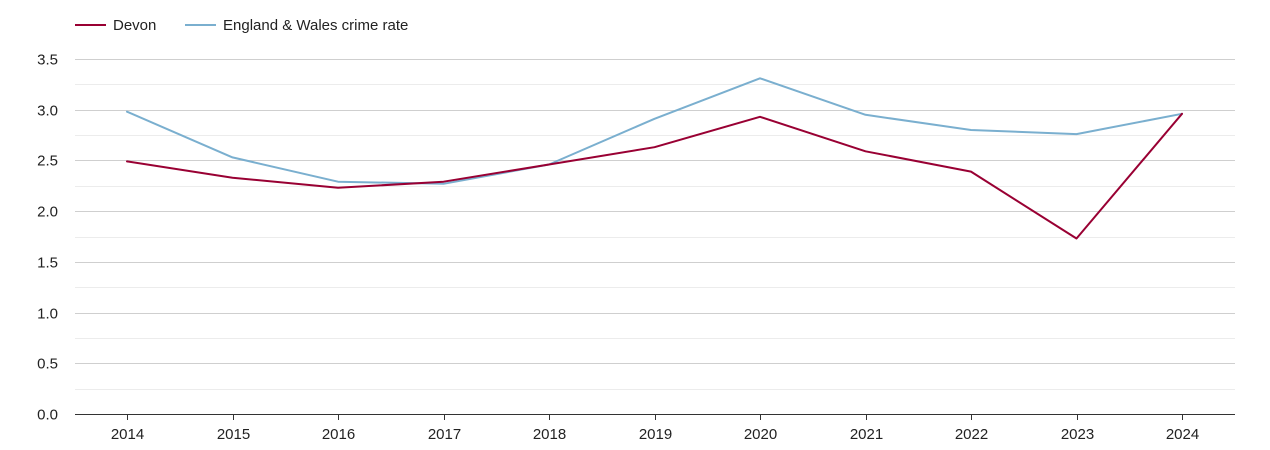 This screenshot has height=450, width=1270. I want to click on x-tick-label: 2016, so click(338, 434).